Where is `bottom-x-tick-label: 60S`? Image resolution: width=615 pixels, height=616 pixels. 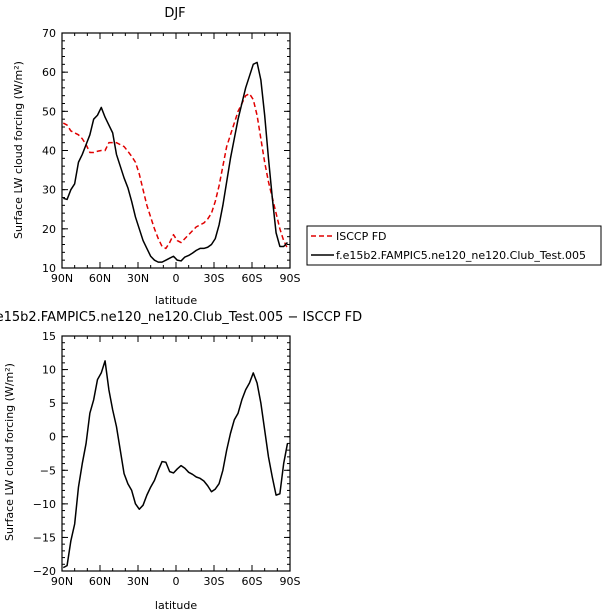
bottom-x-tick-label: 60S is located at coordinates (252, 581).